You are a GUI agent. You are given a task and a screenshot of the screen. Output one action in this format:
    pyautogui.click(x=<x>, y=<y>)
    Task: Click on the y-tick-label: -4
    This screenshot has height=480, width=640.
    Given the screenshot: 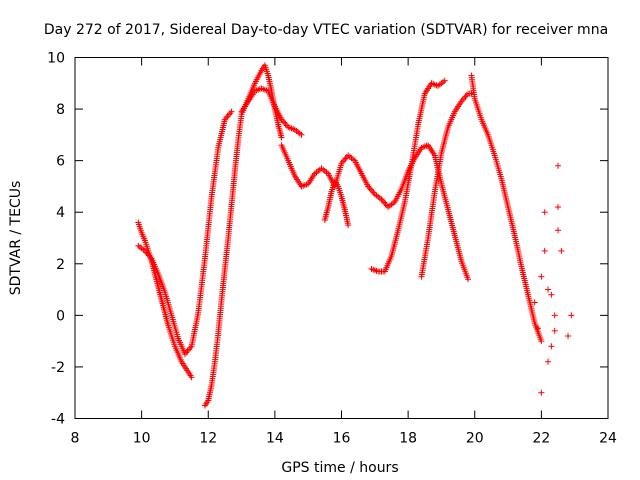 What is the action you would take?
    pyautogui.click(x=58, y=420)
    